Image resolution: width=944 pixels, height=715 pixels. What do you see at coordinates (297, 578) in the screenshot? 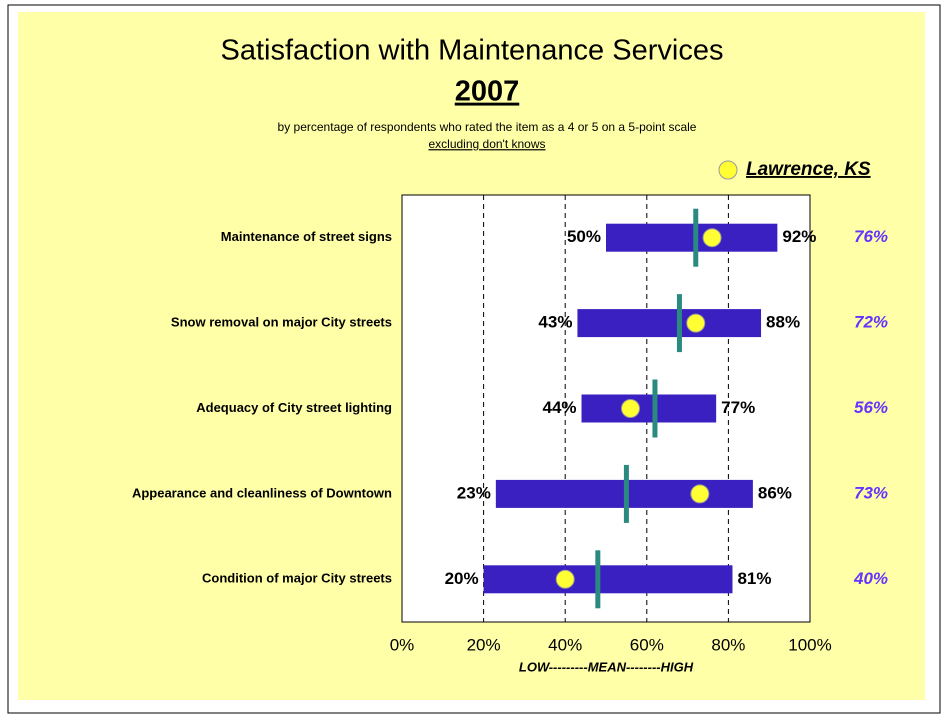
I see `category-label: Condition of major City streets` at bounding box center [297, 578].